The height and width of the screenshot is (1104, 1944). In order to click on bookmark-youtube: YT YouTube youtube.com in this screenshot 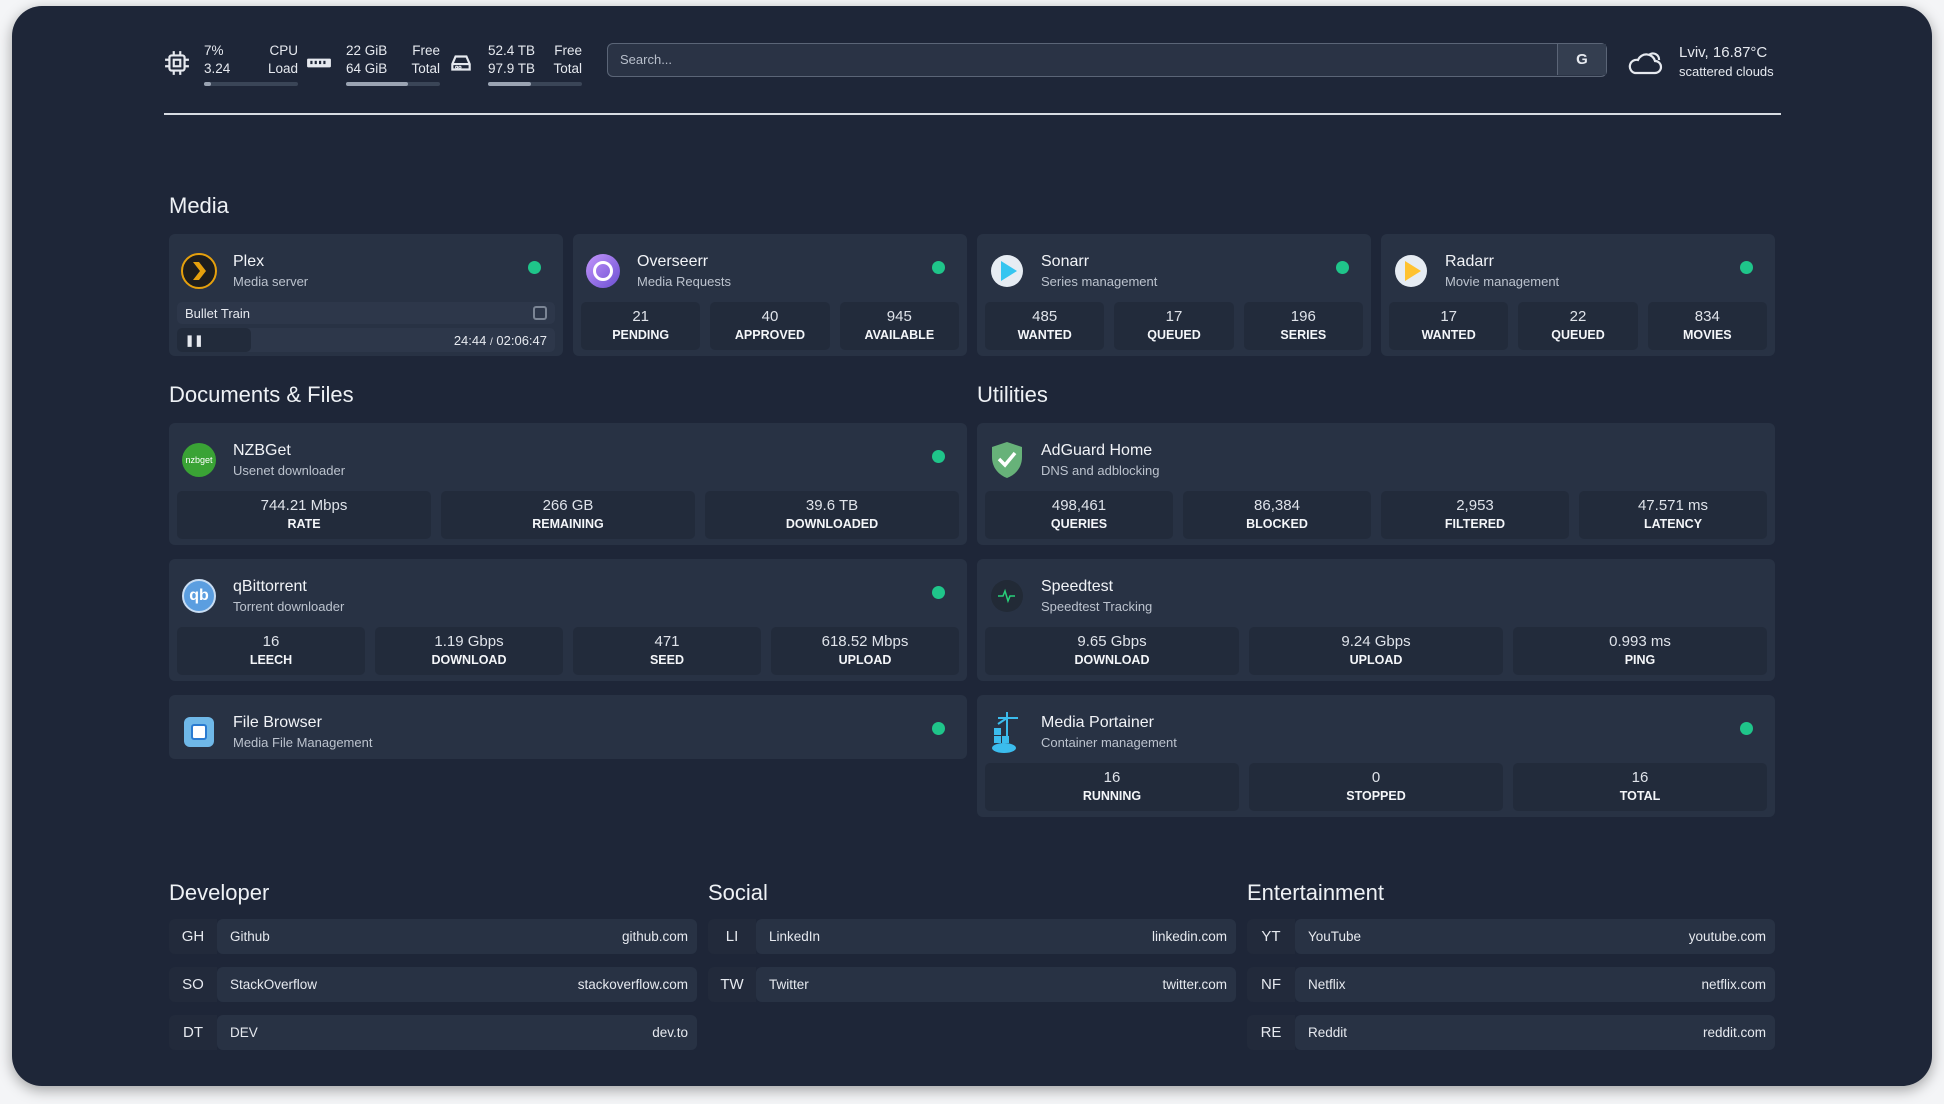, I will do `click(1511, 936)`.